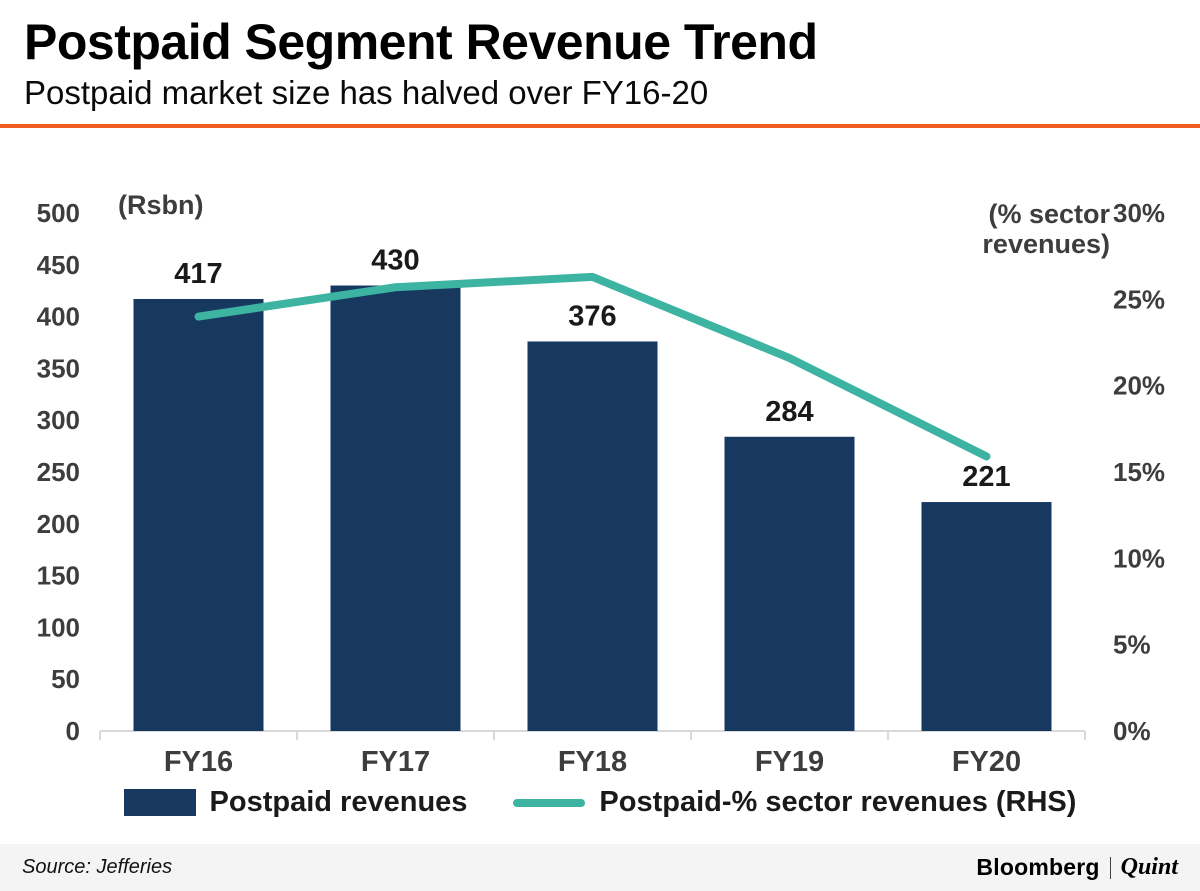 The height and width of the screenshot is (891, 1200). I want to click on logo-separator, so click(1110, 867).